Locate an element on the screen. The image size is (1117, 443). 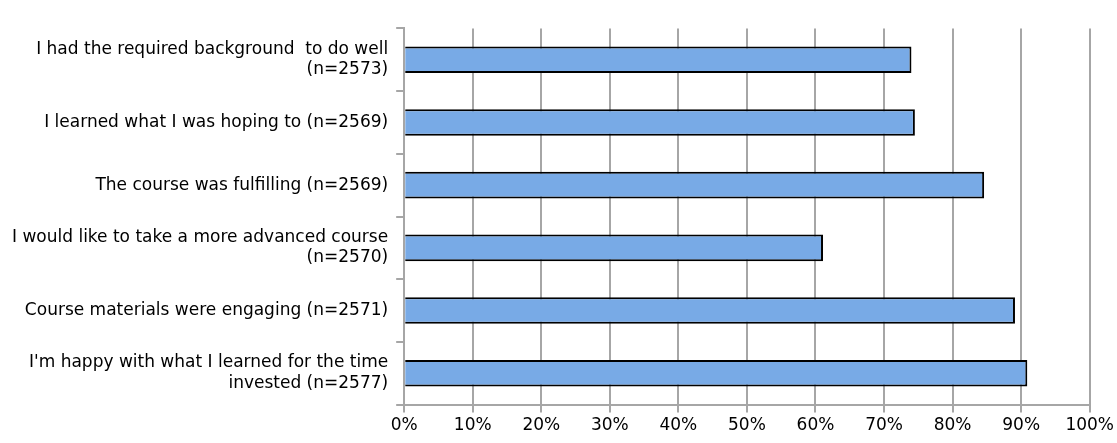
x-tick-label: 0% is located at coordinates (404, 424).